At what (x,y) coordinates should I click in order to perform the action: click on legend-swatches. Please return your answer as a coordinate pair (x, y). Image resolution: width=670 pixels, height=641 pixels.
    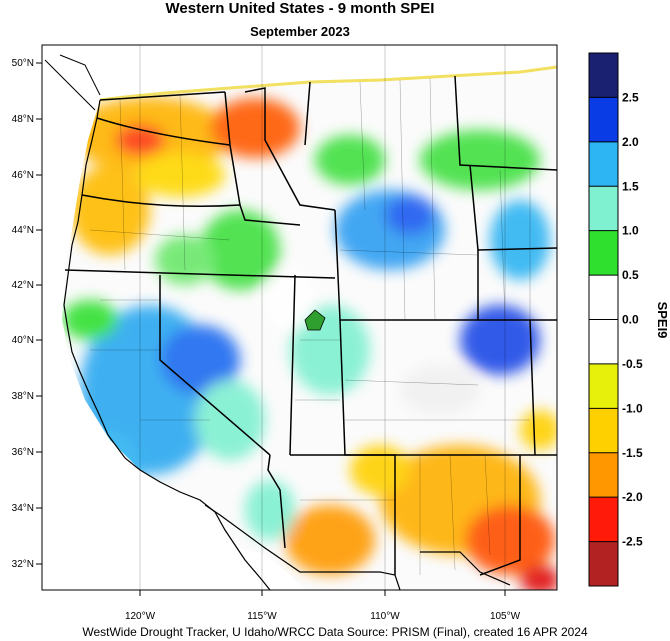
    Looking at the image, I should click on (603, 320).